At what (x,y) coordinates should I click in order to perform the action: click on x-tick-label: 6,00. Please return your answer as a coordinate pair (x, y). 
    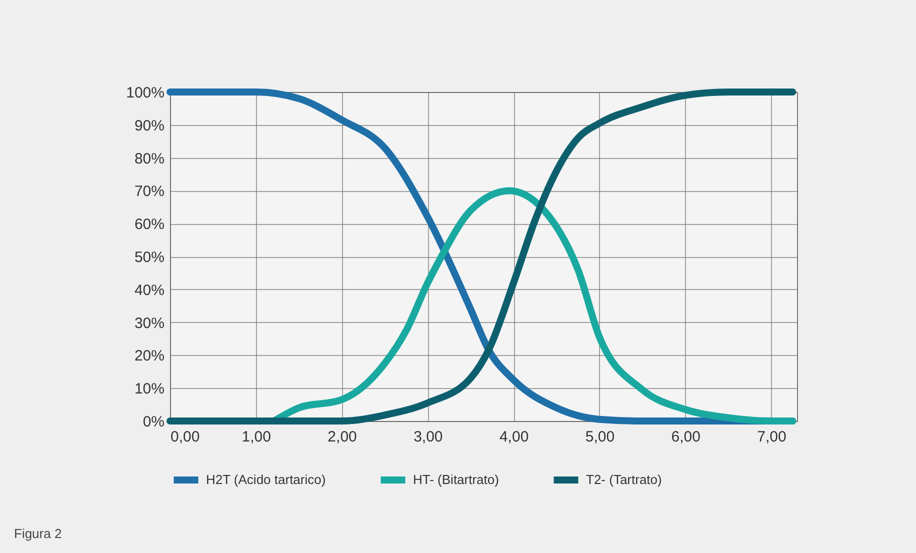
    Looking at the image, I should click on (685, 437).